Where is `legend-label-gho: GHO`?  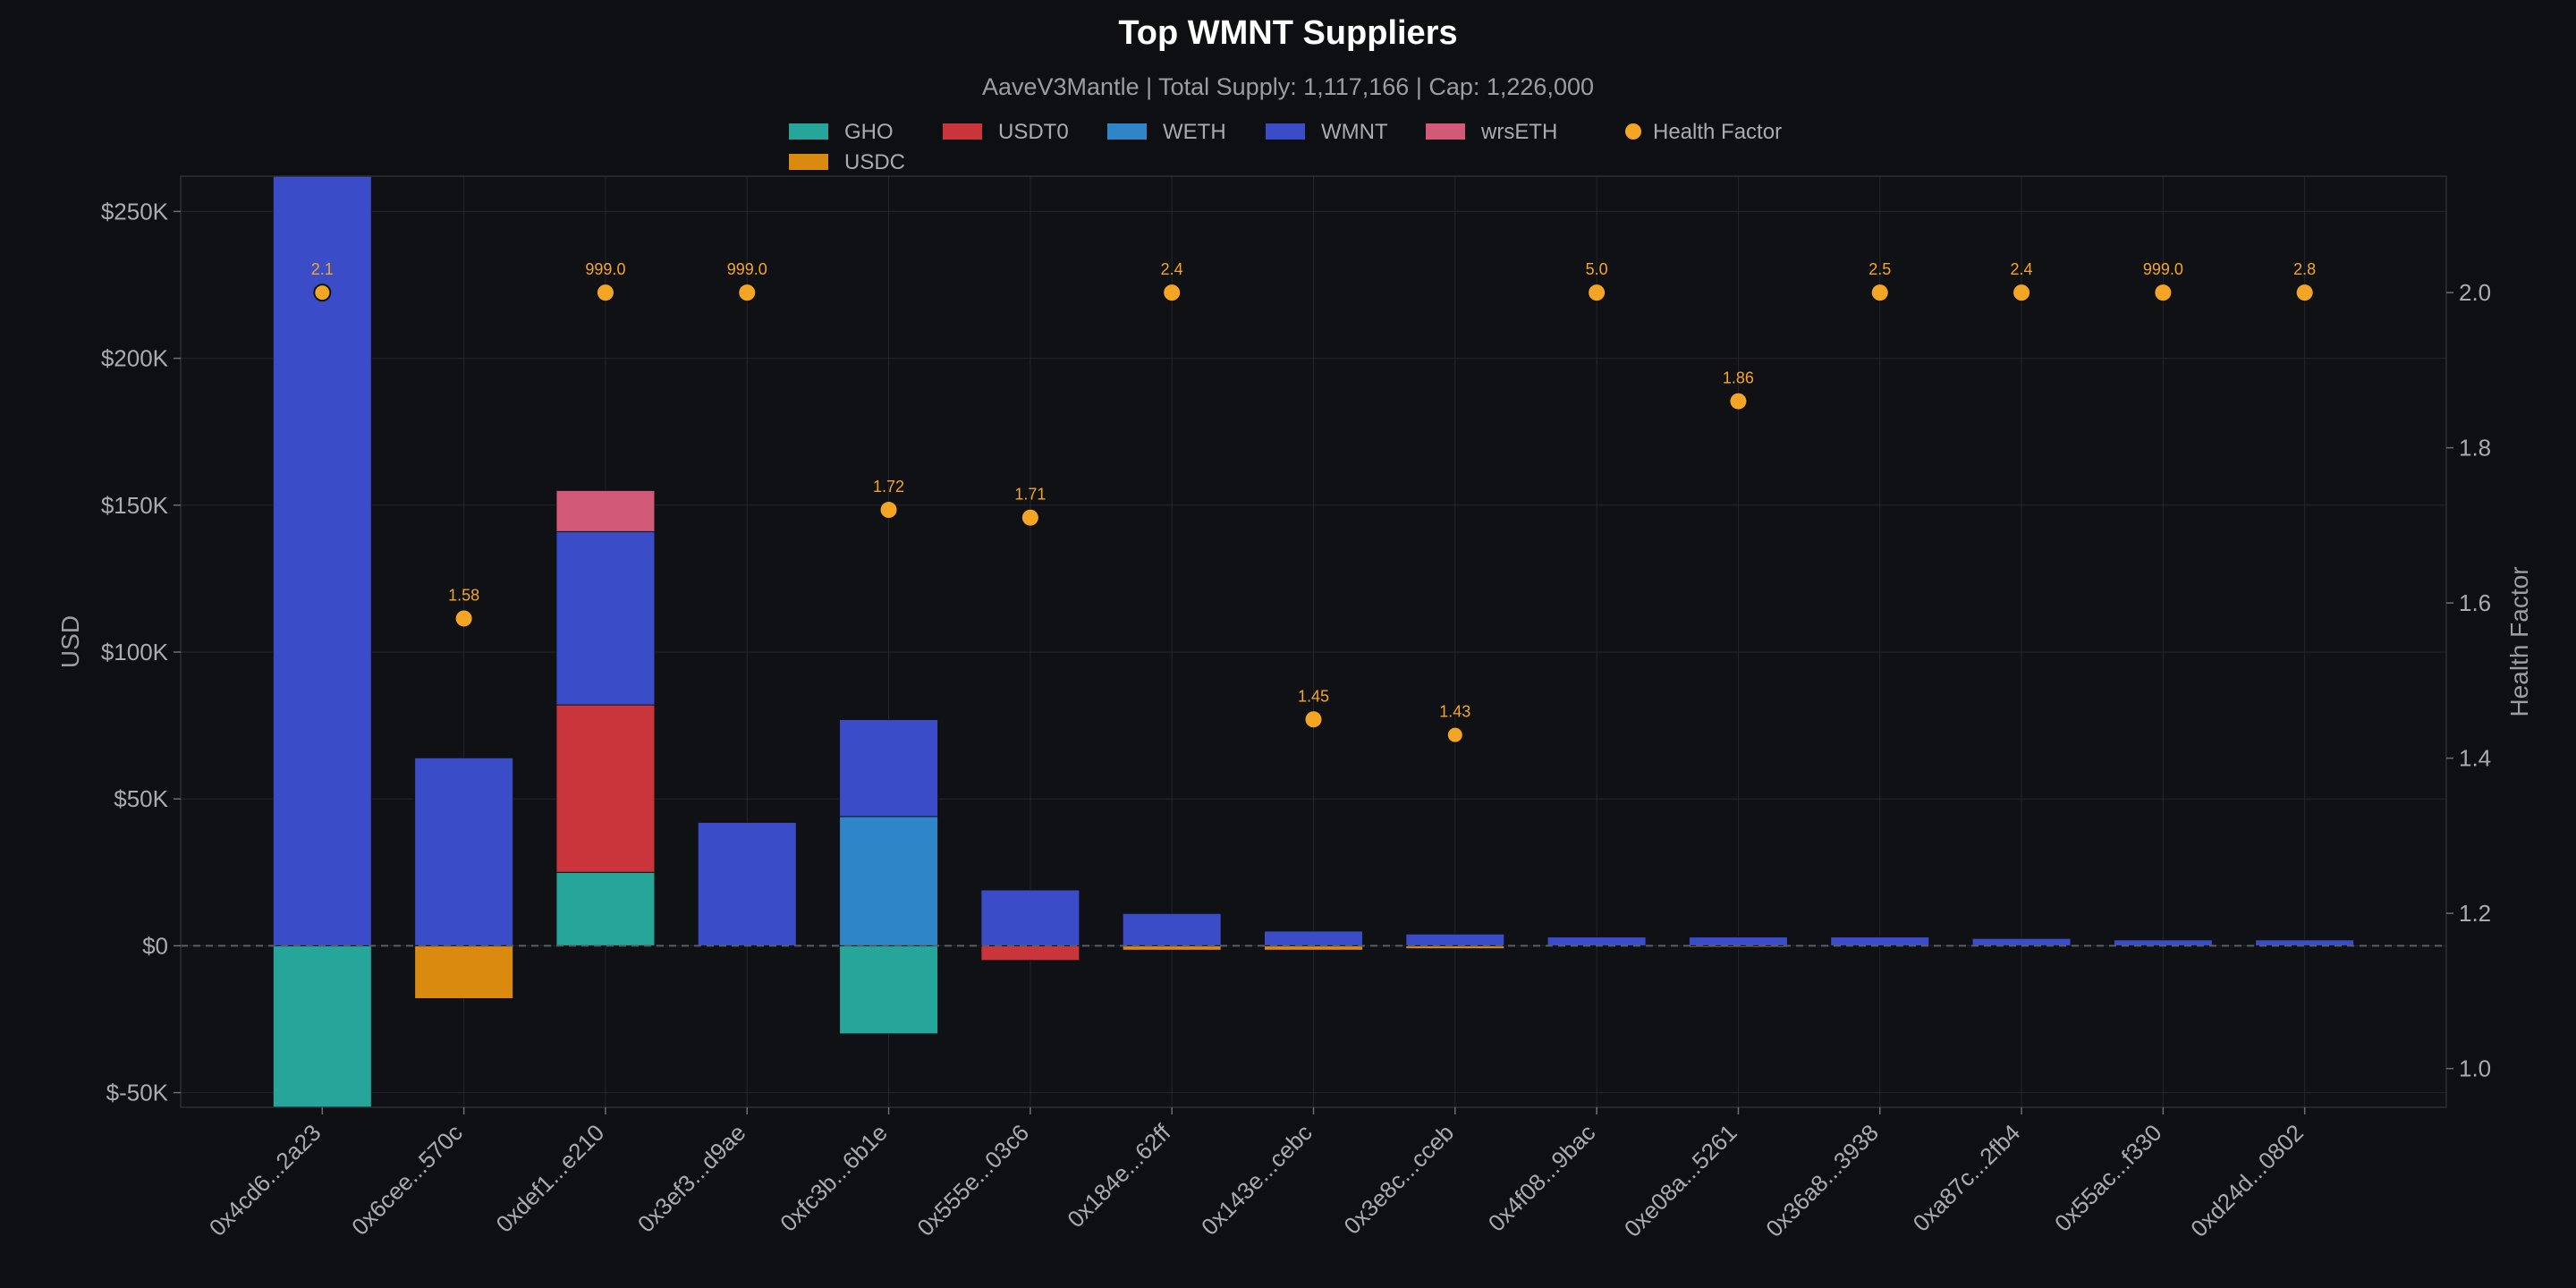 legend-label-gho: GHO is located at coordinates (869, 132).